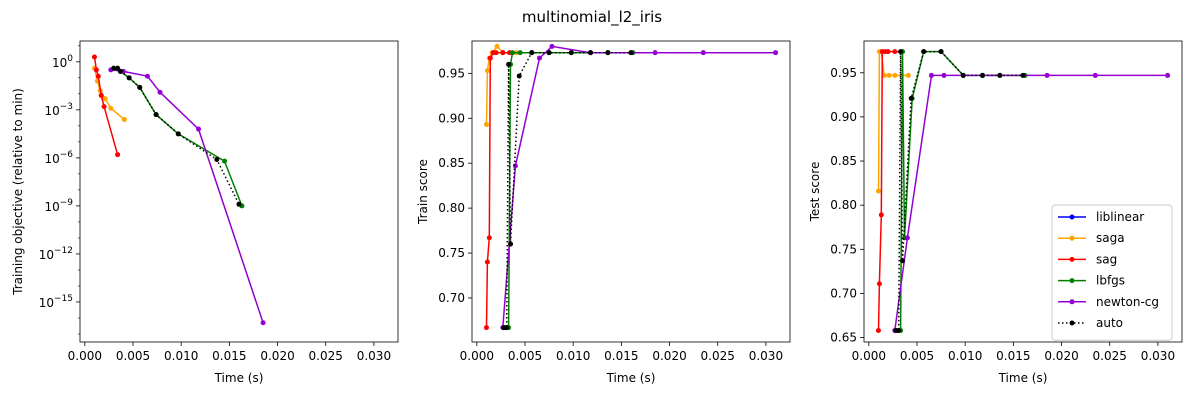 This screenshot has width=1200, height=400. I want to click on y-tick-label-exponent: −9, so click(67, 203).